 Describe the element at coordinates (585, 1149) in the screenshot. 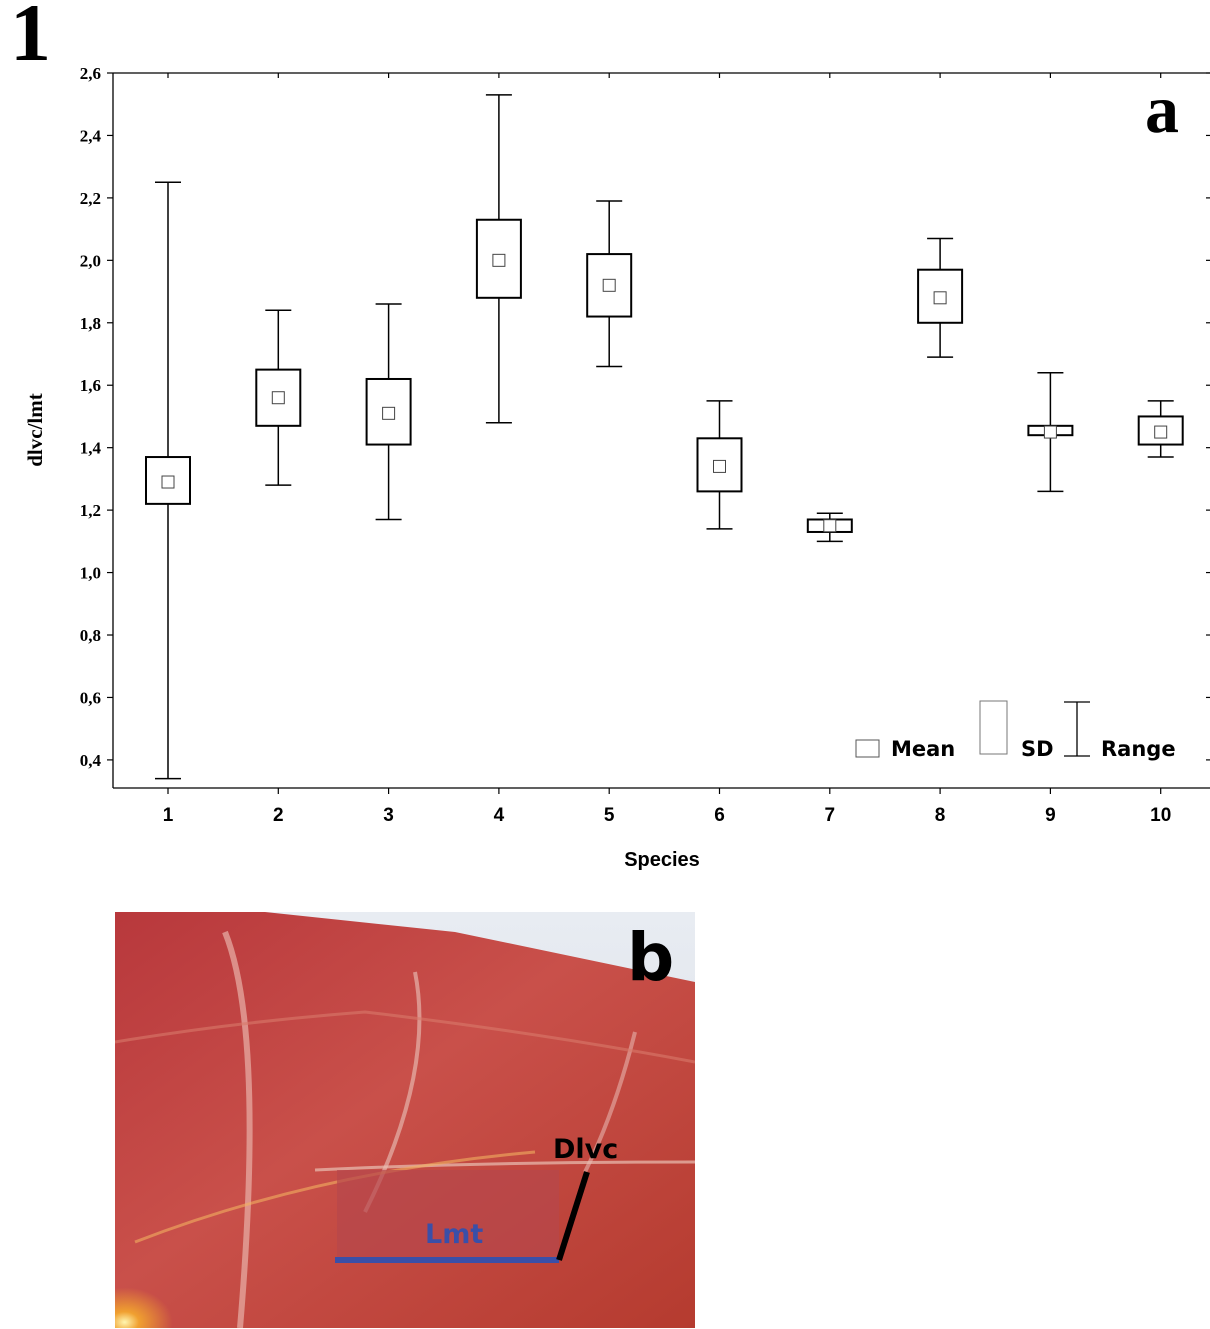

I see `dlvc-label: Dlvc` at that location.